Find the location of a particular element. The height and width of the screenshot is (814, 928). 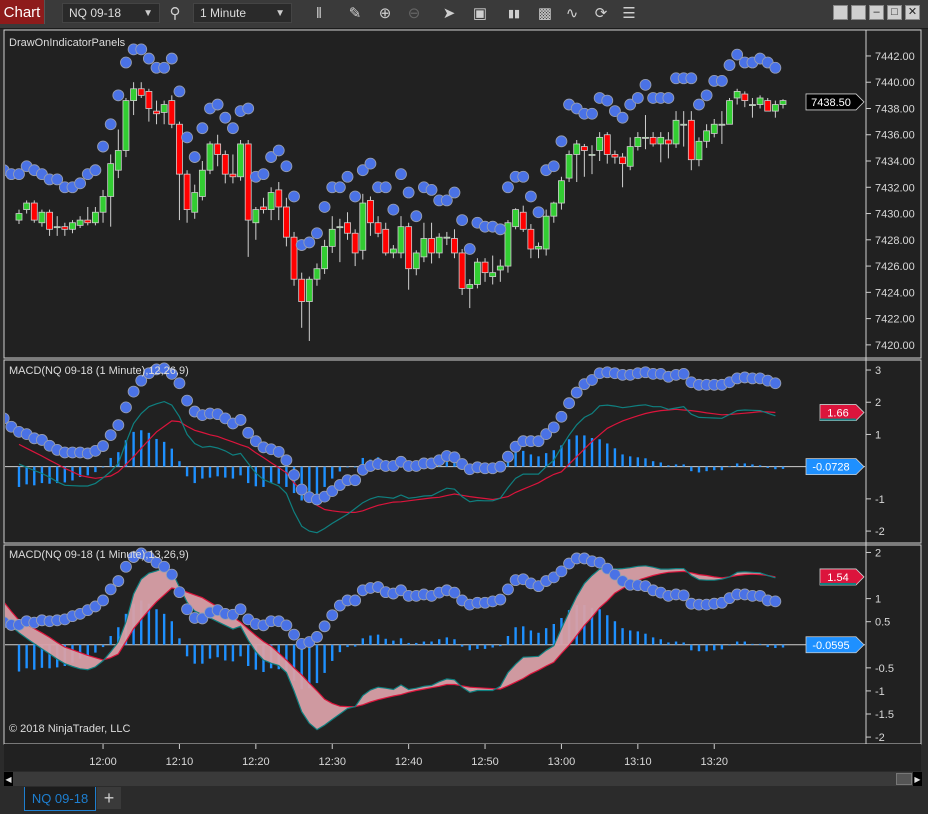

macd2-tick-label: 0.5 is located at coordinates (882, 623).